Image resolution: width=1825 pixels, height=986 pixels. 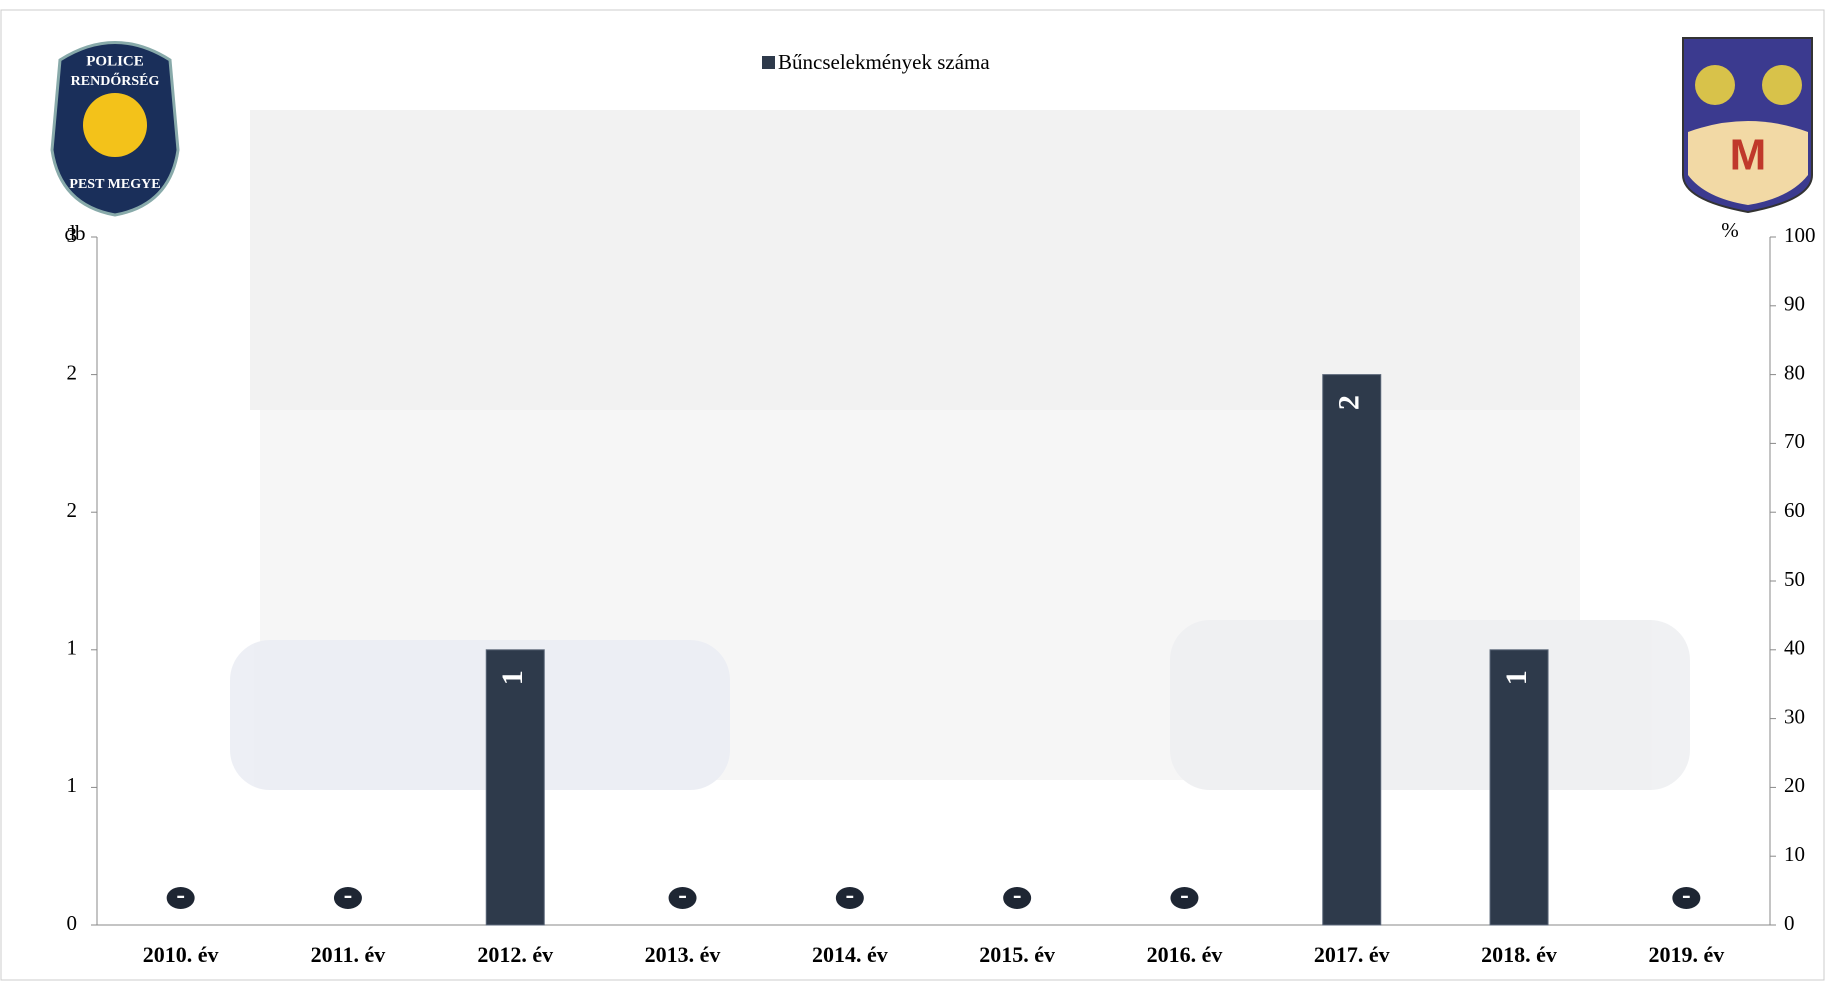 I want to click on police-logo: POLICE RENDŐRSÉG PEST MEGYE, so click(x=115, y=129).